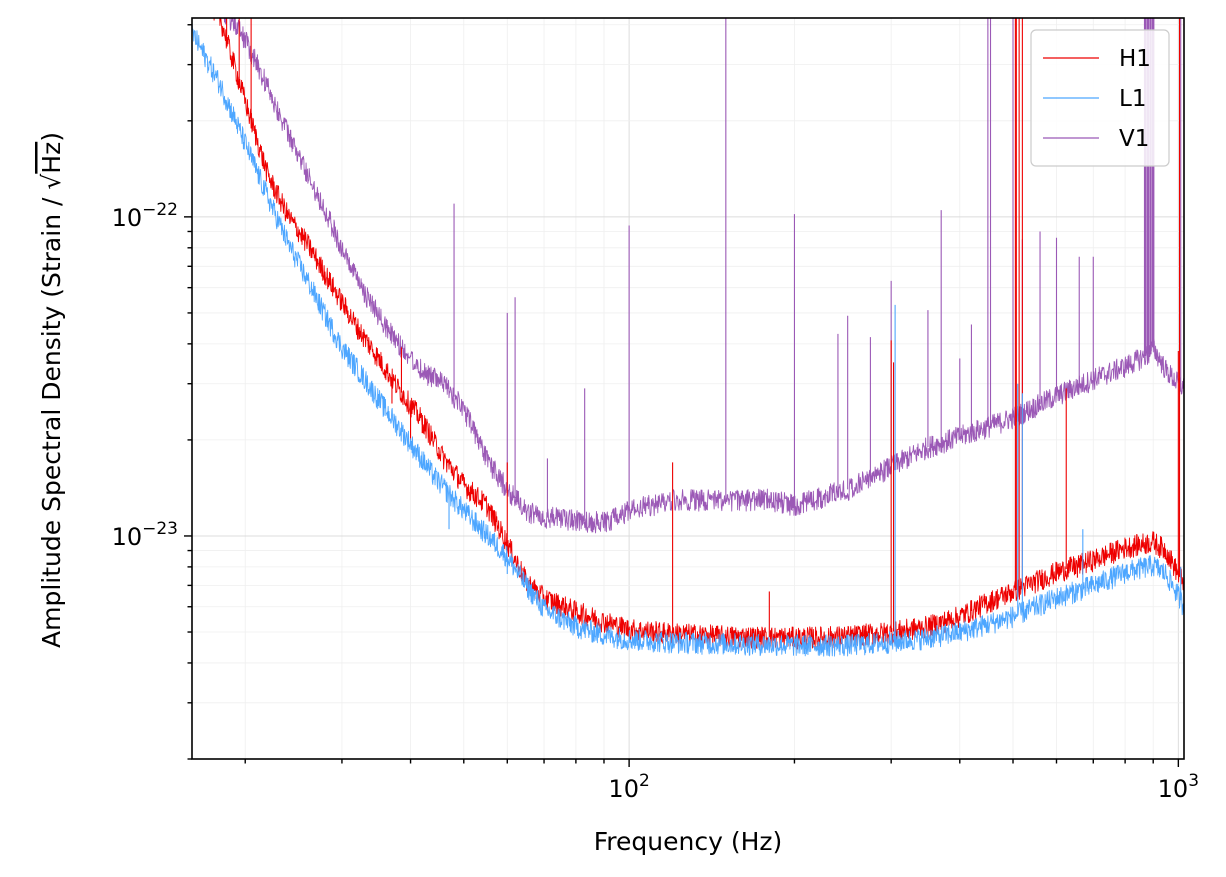  Describe the element at coordinates (145, 216) in the screenshot. I see `y-tick-label: 10−22` at that location.